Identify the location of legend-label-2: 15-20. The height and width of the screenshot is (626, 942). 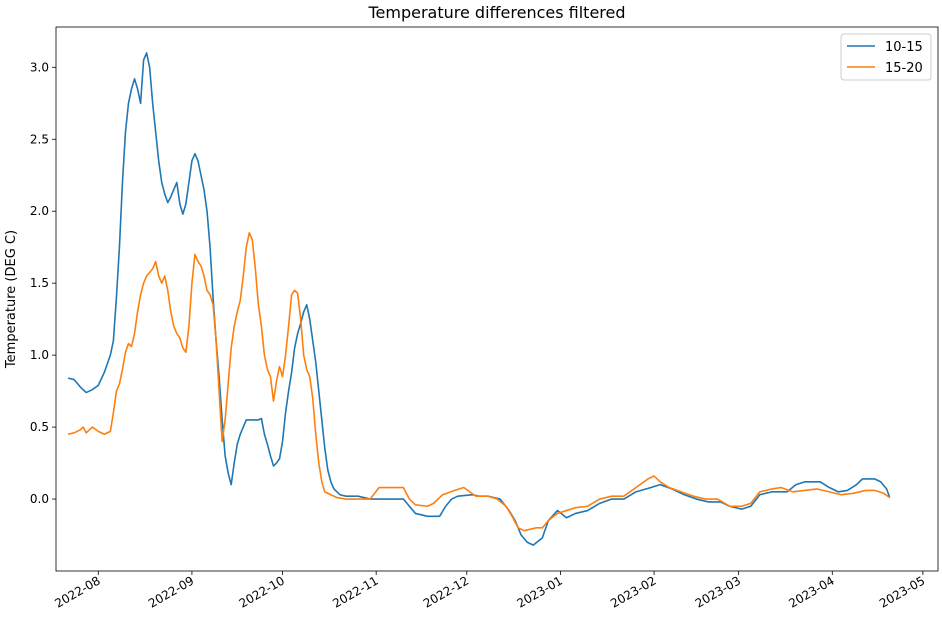
(904, 68).